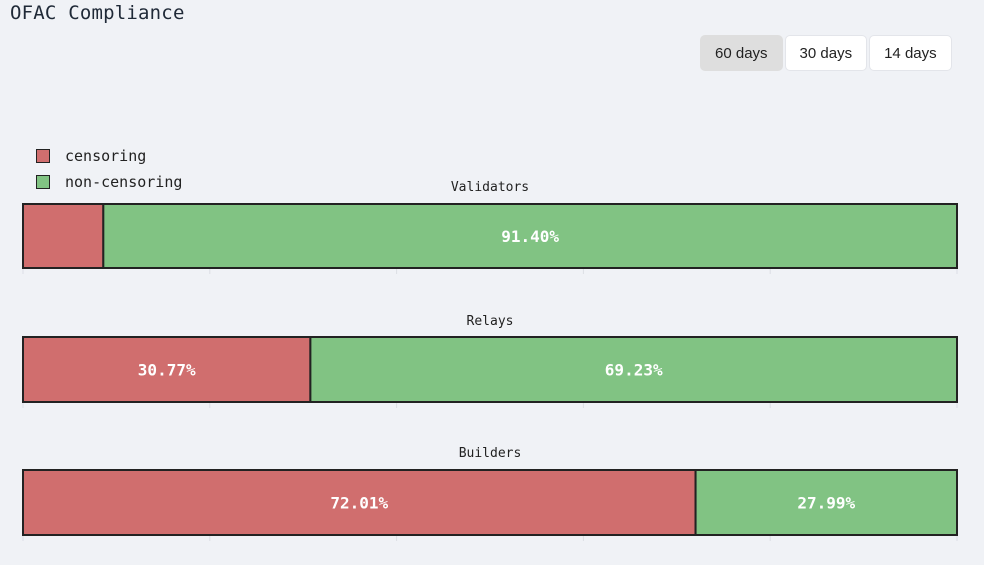 Image resolution: width=984 pixels, height=565 pixels. Describe the element at coordinates (490, 453) in the screenshot. I see `panel-title-builders: Builders` at that location.